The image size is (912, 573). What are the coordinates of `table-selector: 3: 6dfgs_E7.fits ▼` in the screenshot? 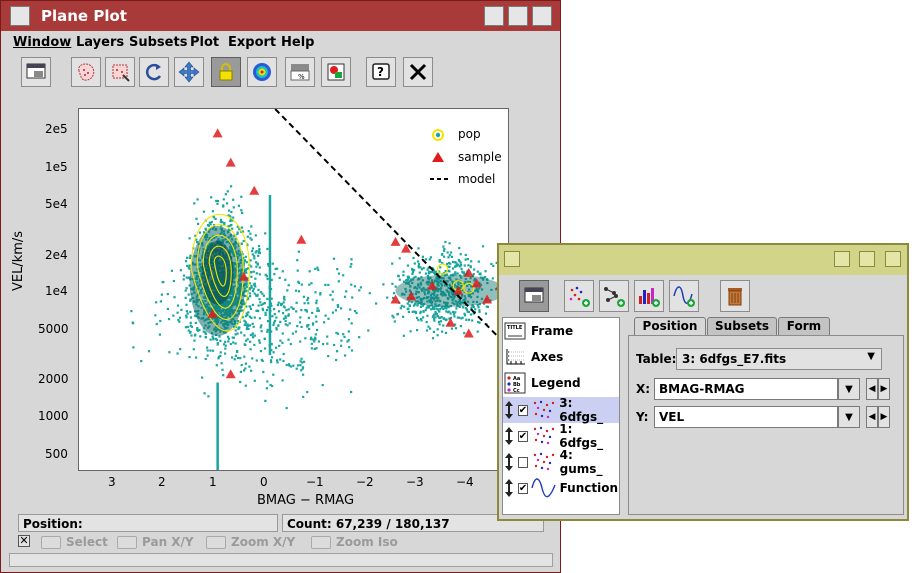 It's located at (779, 359).